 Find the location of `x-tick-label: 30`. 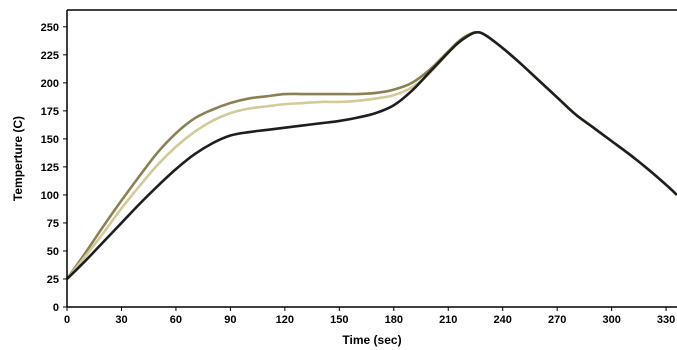

x-tick-label: 30 is located at coordinates (121, 320).